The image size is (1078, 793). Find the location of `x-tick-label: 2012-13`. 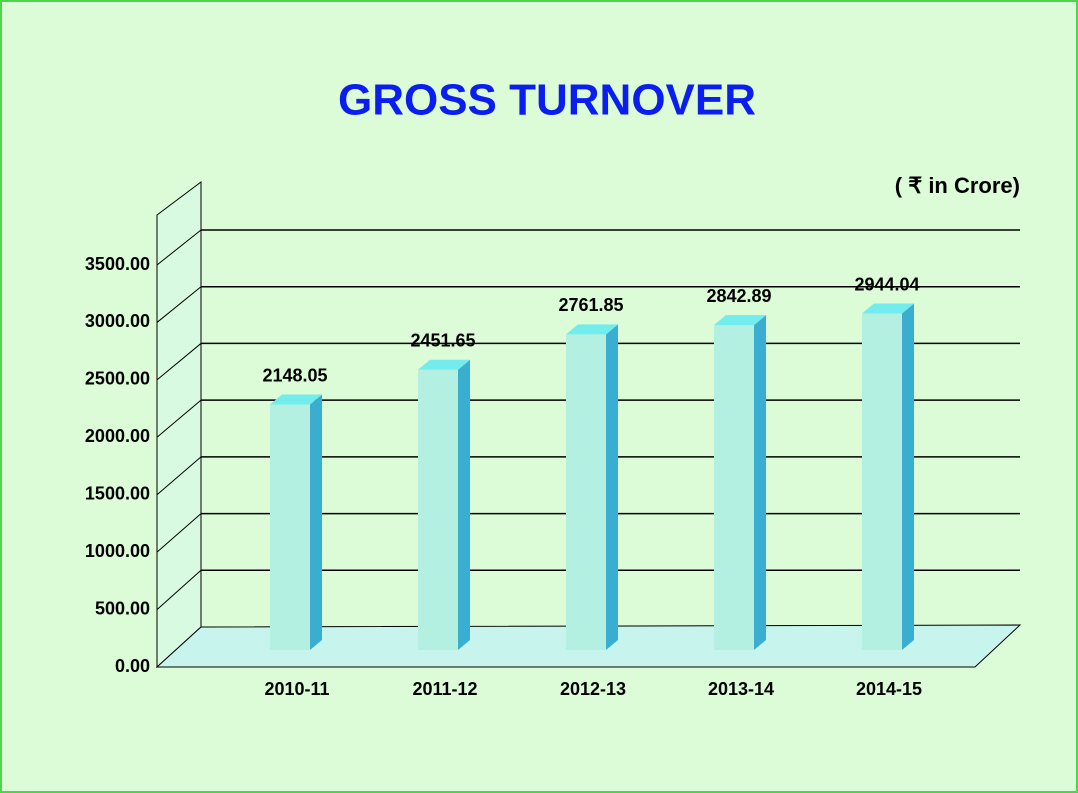

x-tick-label: 2012-13 is located at coordinates (593, 689).